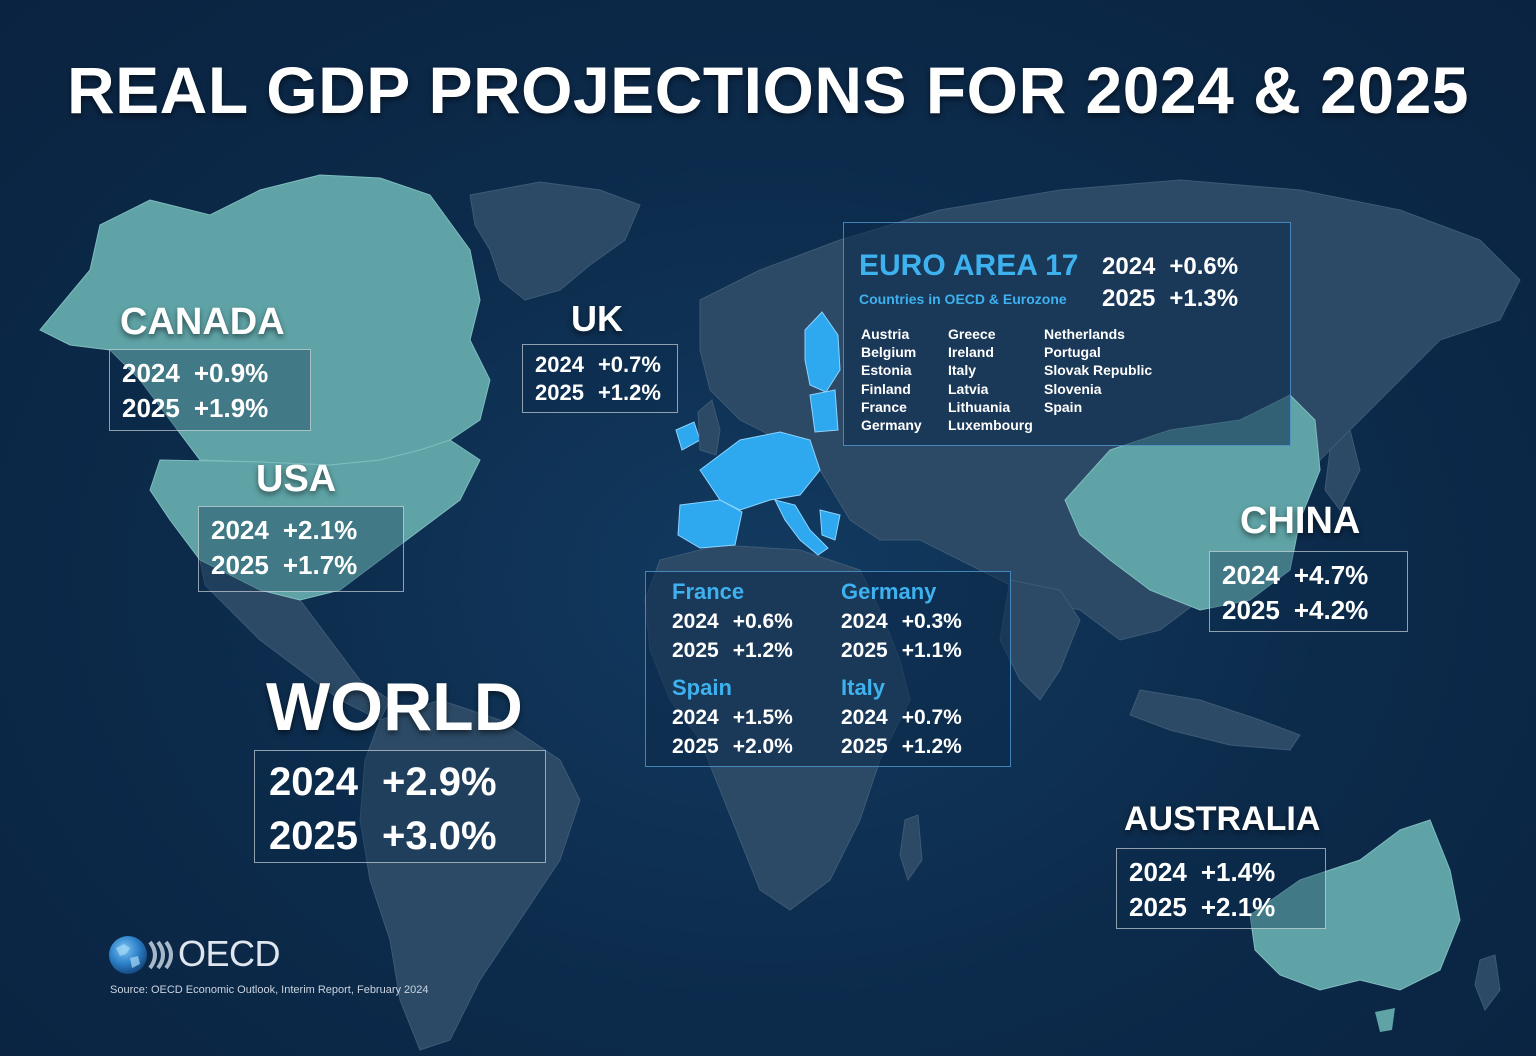 This screenshot has width=1536, height=1056. Describe the element at coordinates (1204, 298) in the screenshot. I see `growth-value: +1.3%` at that location.